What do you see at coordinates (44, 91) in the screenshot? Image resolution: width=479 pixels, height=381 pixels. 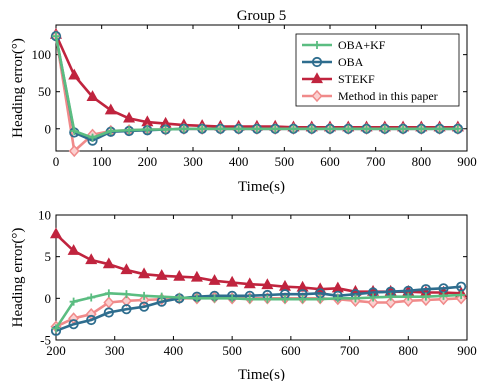 I see `y-tick-label: 50` at bounding box center [44, 91].